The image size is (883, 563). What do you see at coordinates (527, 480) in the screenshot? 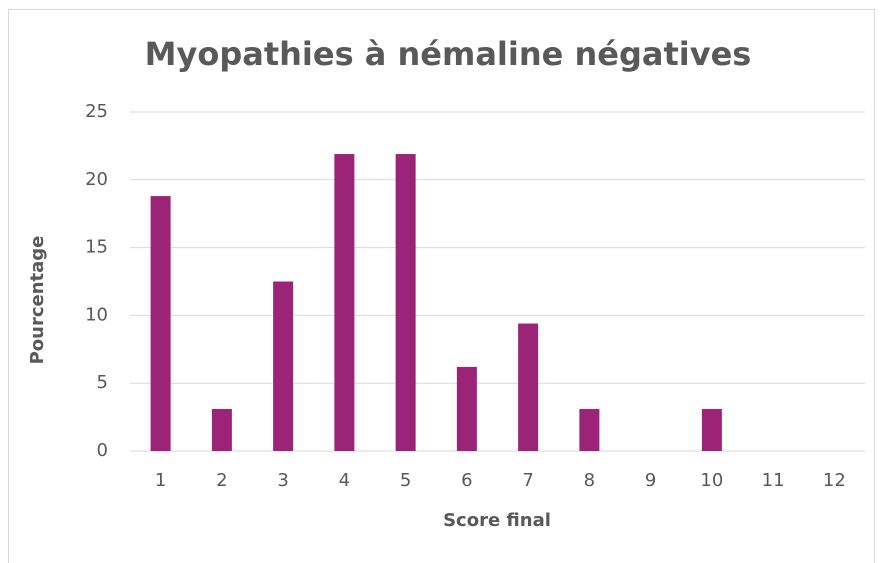
I see `x-tick-label: 7` at bounding box center [527, 480].